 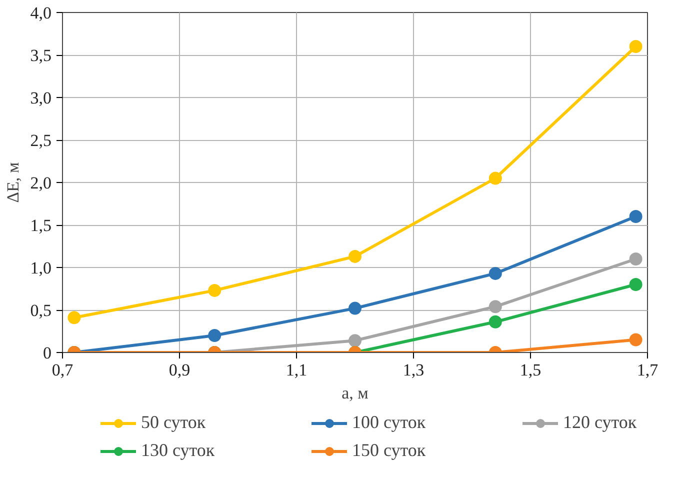 What do you see at coordinates (297, 370) in the screenshot?
I see `x-tick-label: 1,1` at bounding box center [297, 370].